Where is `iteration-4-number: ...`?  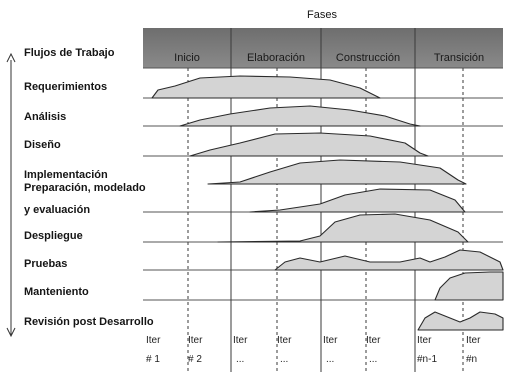
iteration-4-number: ... is located at coordinates (284, 359).